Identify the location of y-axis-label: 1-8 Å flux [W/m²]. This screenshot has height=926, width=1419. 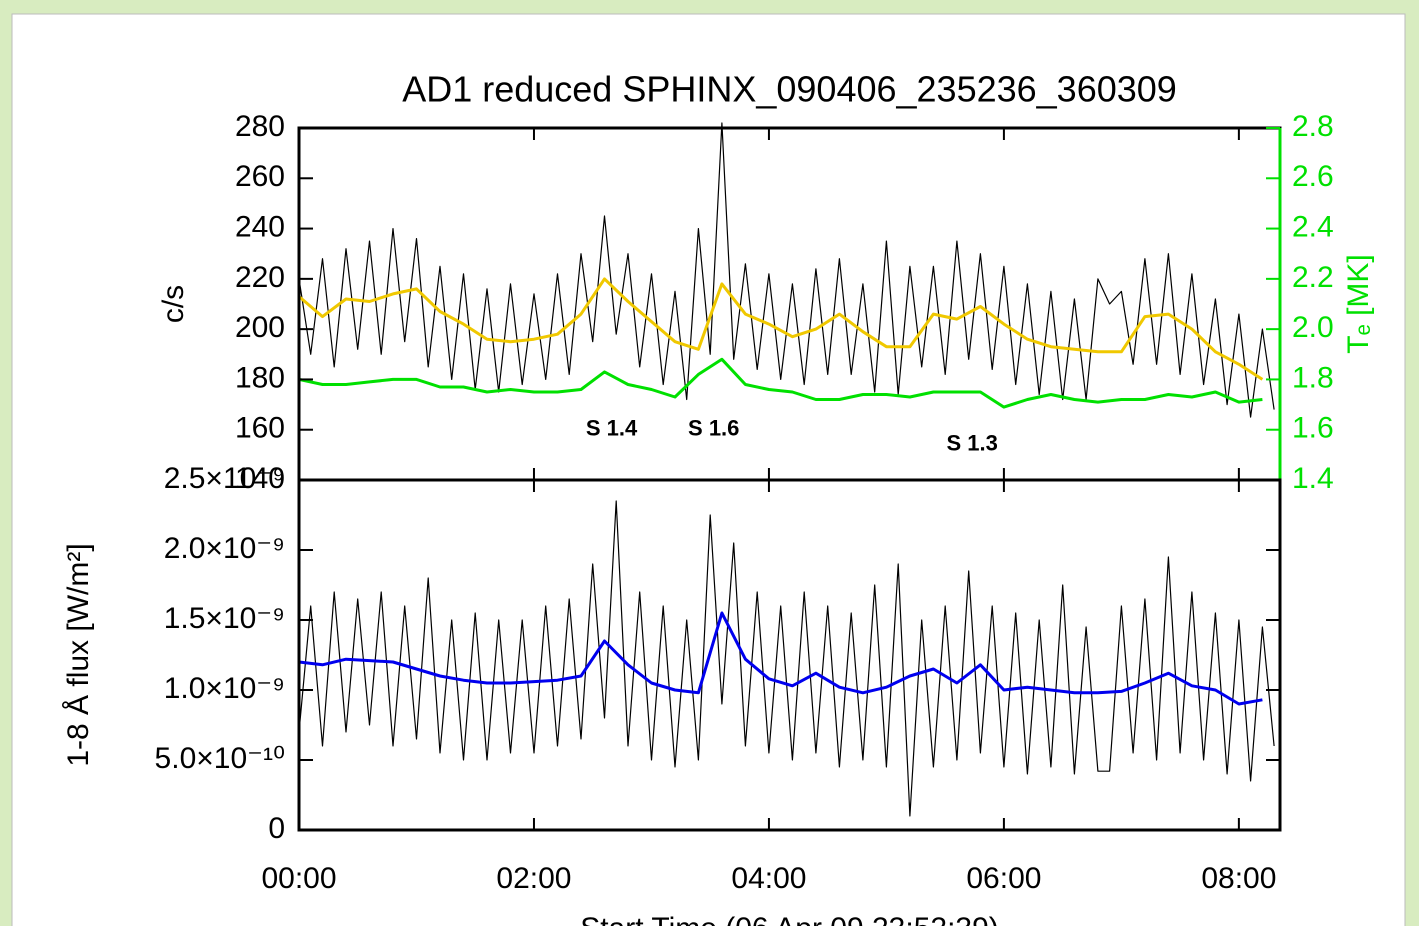
(78, 654).